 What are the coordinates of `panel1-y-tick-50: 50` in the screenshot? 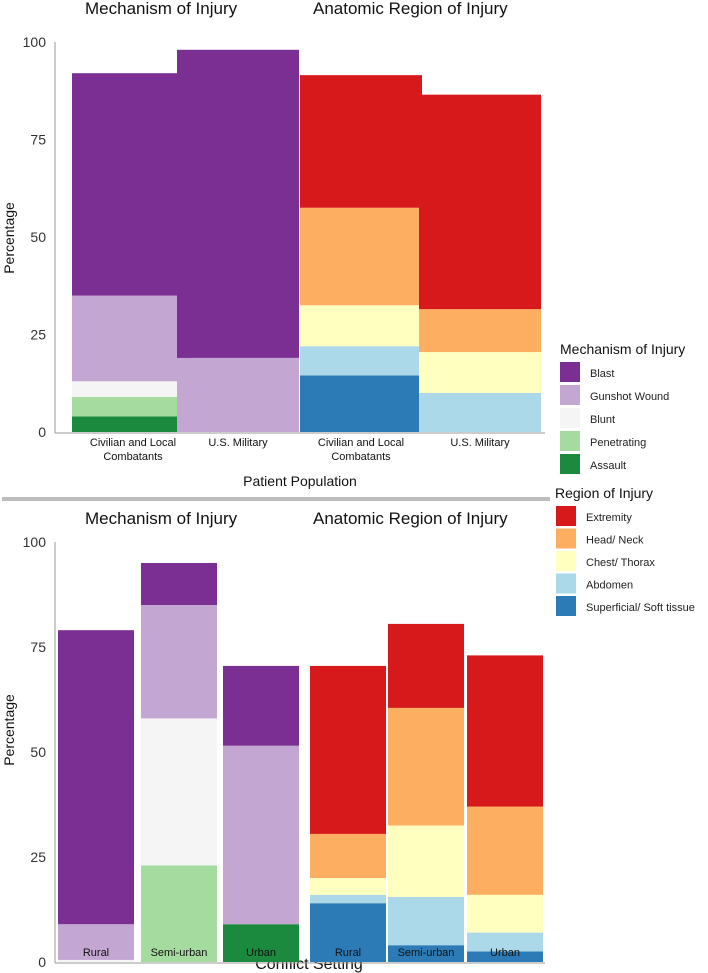 It's located at (38, 237).